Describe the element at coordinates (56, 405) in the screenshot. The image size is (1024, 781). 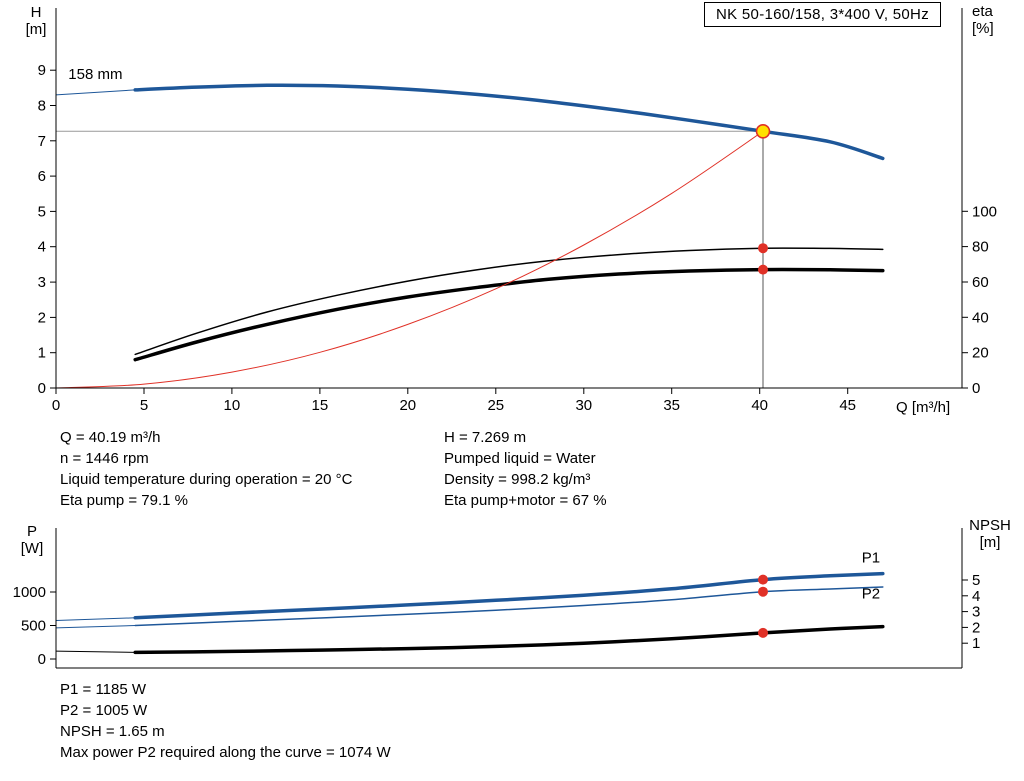
I see `x-tick-label: 0` at that location.